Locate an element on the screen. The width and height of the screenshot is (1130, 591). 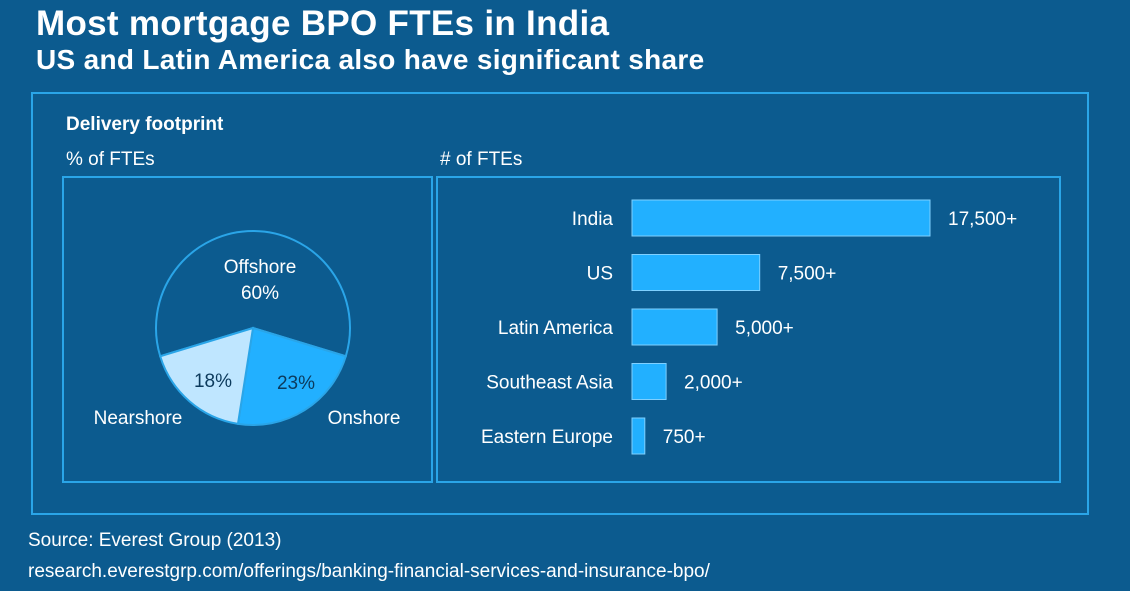
pie-name-onshore: Onshore is located at coordinates (364, 418).